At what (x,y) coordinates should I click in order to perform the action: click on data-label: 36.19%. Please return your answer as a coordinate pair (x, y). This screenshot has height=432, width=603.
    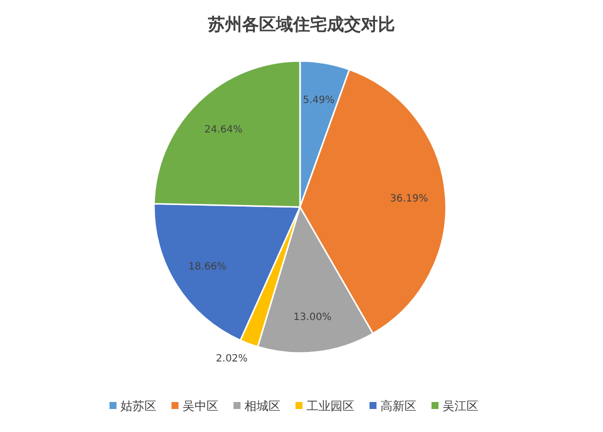
    Looking at the image, I should click on (409, 198).